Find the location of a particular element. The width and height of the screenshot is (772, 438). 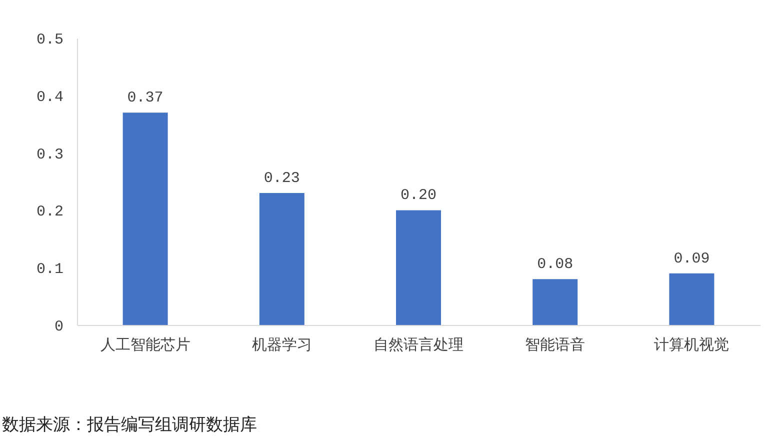

y-tick-label: 0 is located at coordinates (59, 327).